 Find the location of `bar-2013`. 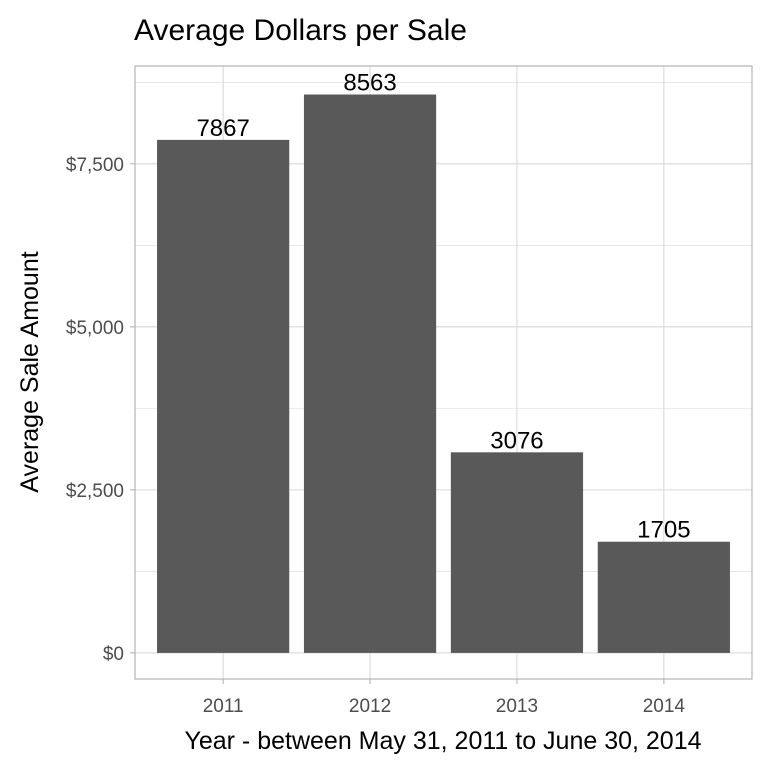

bar-2013 is located at coordinates (517, 552).